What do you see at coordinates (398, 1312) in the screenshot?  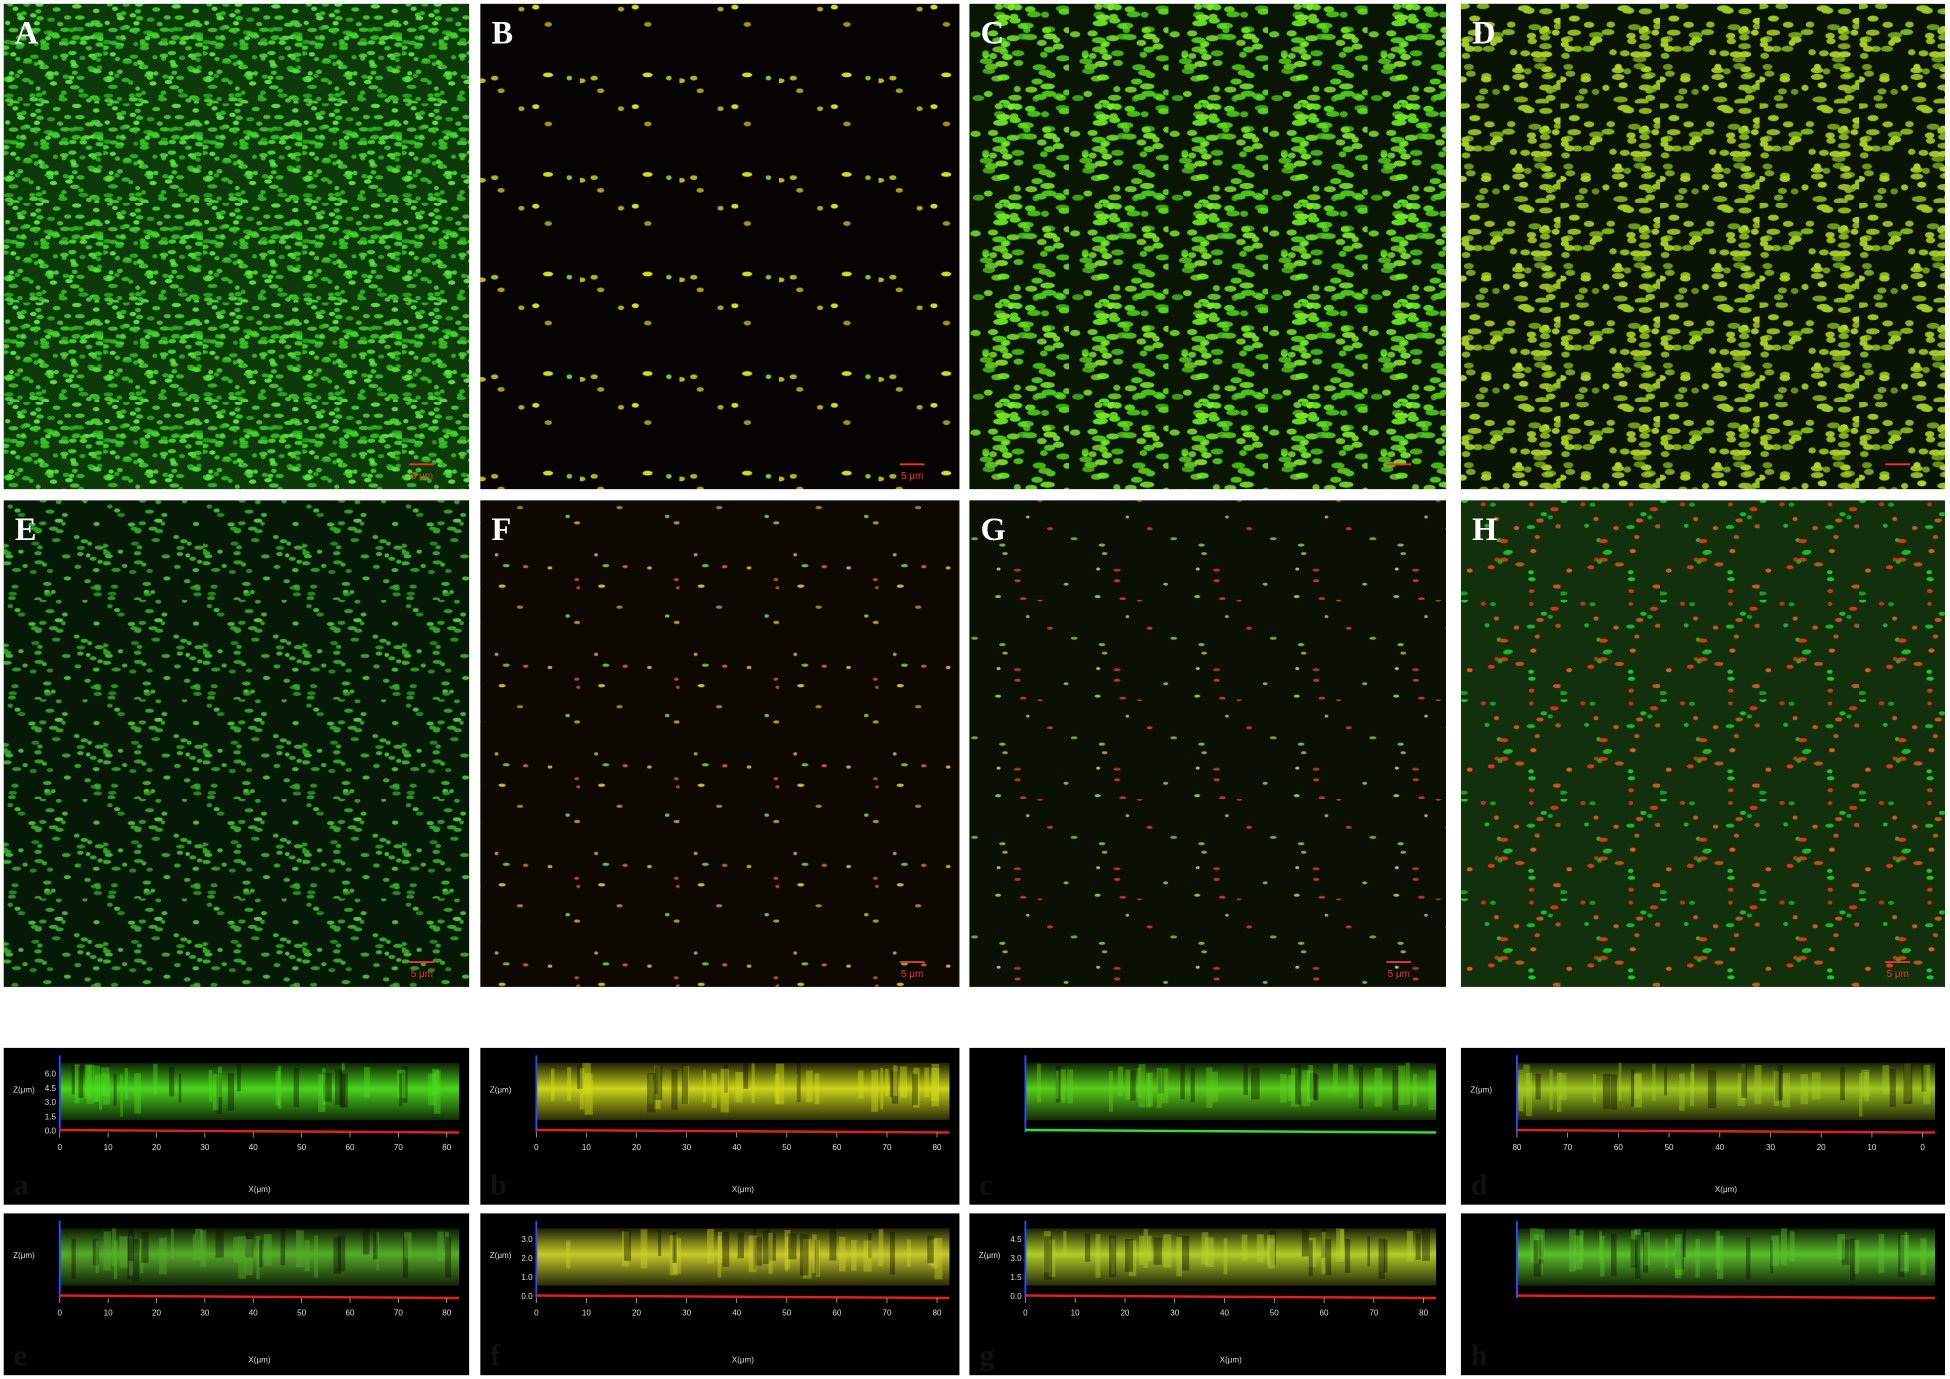 I see `x-tick-label: 70` at bounding box center [398, 1312].